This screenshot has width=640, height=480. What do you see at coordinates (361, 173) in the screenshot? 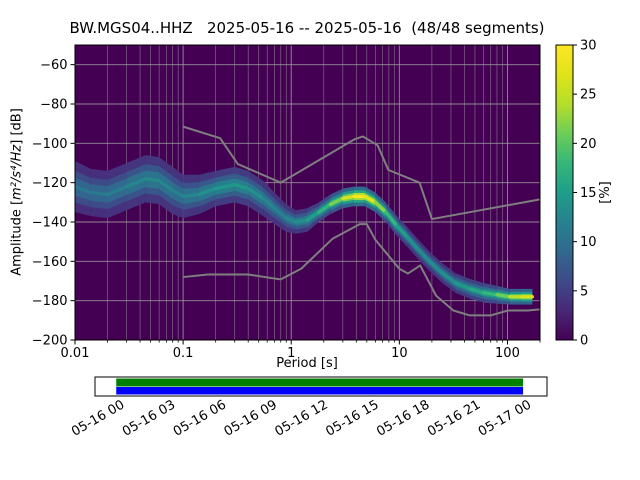
I see `high-noise-model-line` at bounding box center [361, 173].